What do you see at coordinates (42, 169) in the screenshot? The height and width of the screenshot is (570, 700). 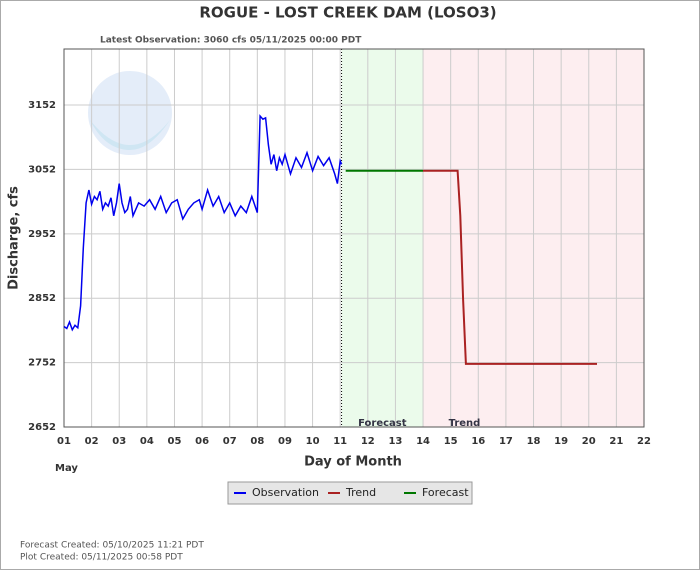 I see `y-tick-label: 3052` at bounding box center [42, 169].